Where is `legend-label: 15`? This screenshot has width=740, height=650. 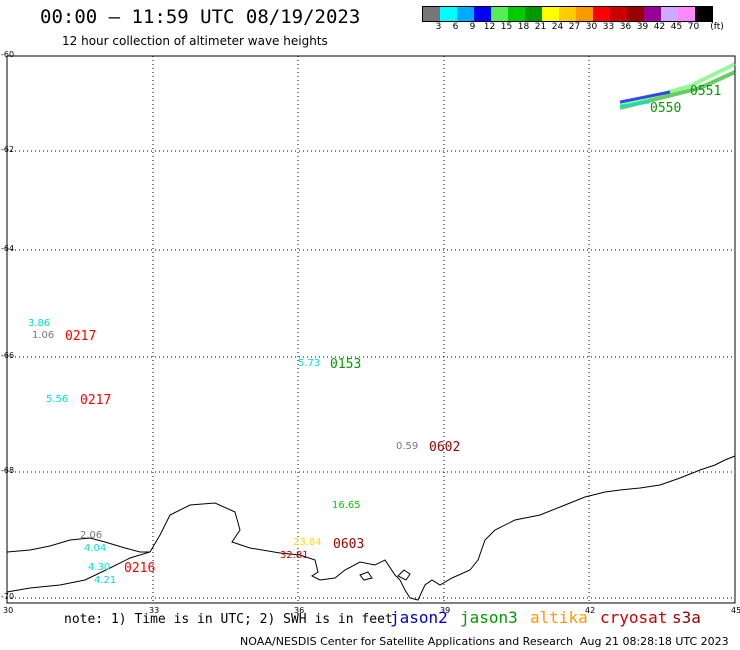
legend-label: 15 is located at coordinates (506, 27).